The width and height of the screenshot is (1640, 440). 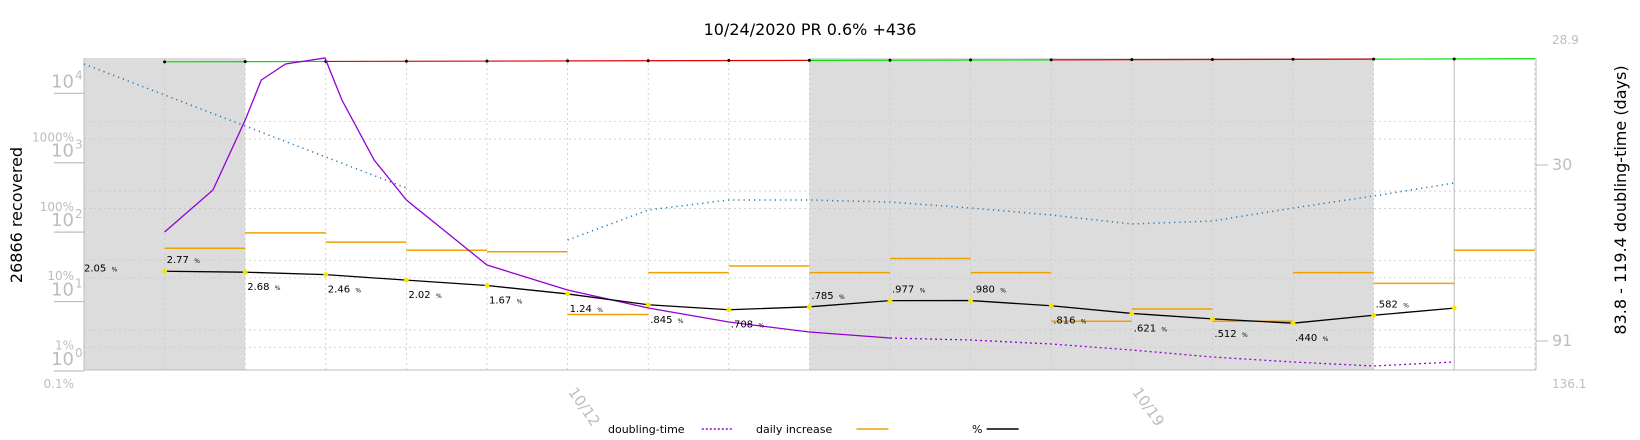 I want to click on percent-label-unit-4: %, so click(x=439, y=296).